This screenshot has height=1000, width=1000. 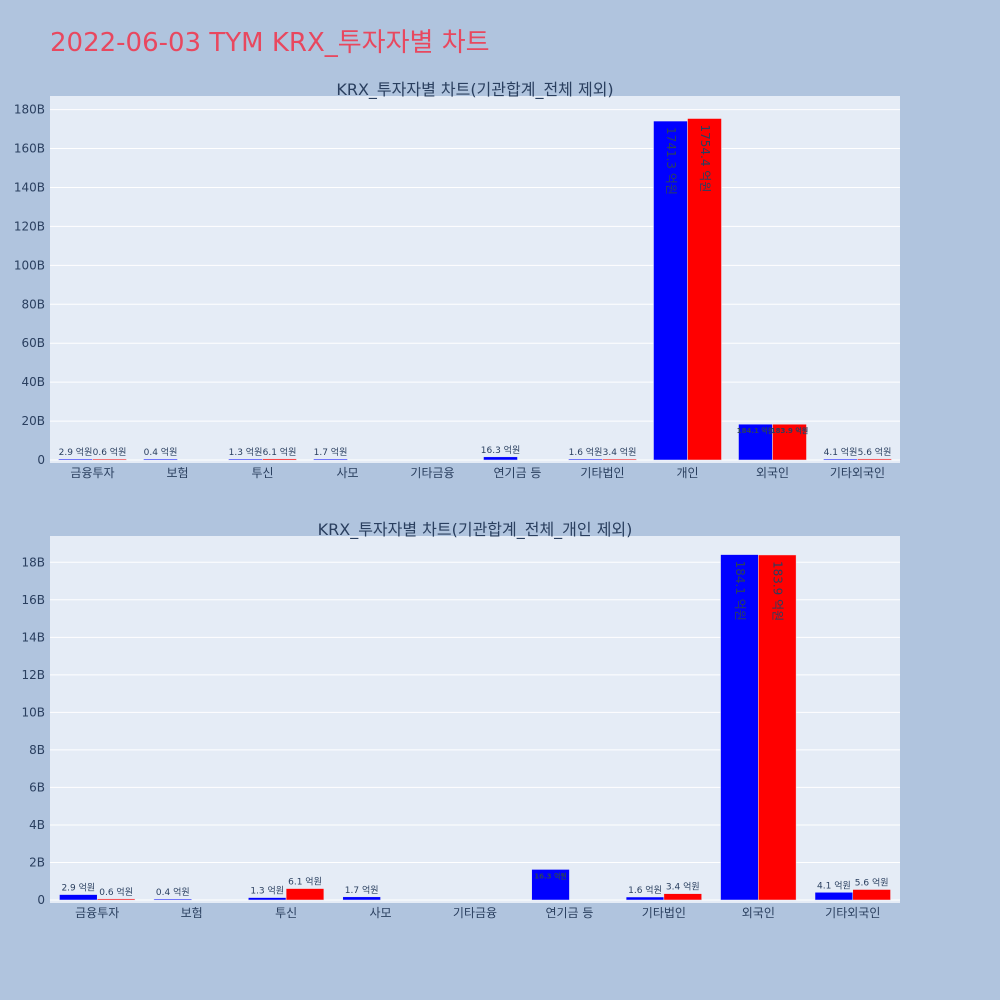 I want to click on chart-title: KRX_투자자별 차트(기관합계_전체 제외), so click(x=474, y=90).